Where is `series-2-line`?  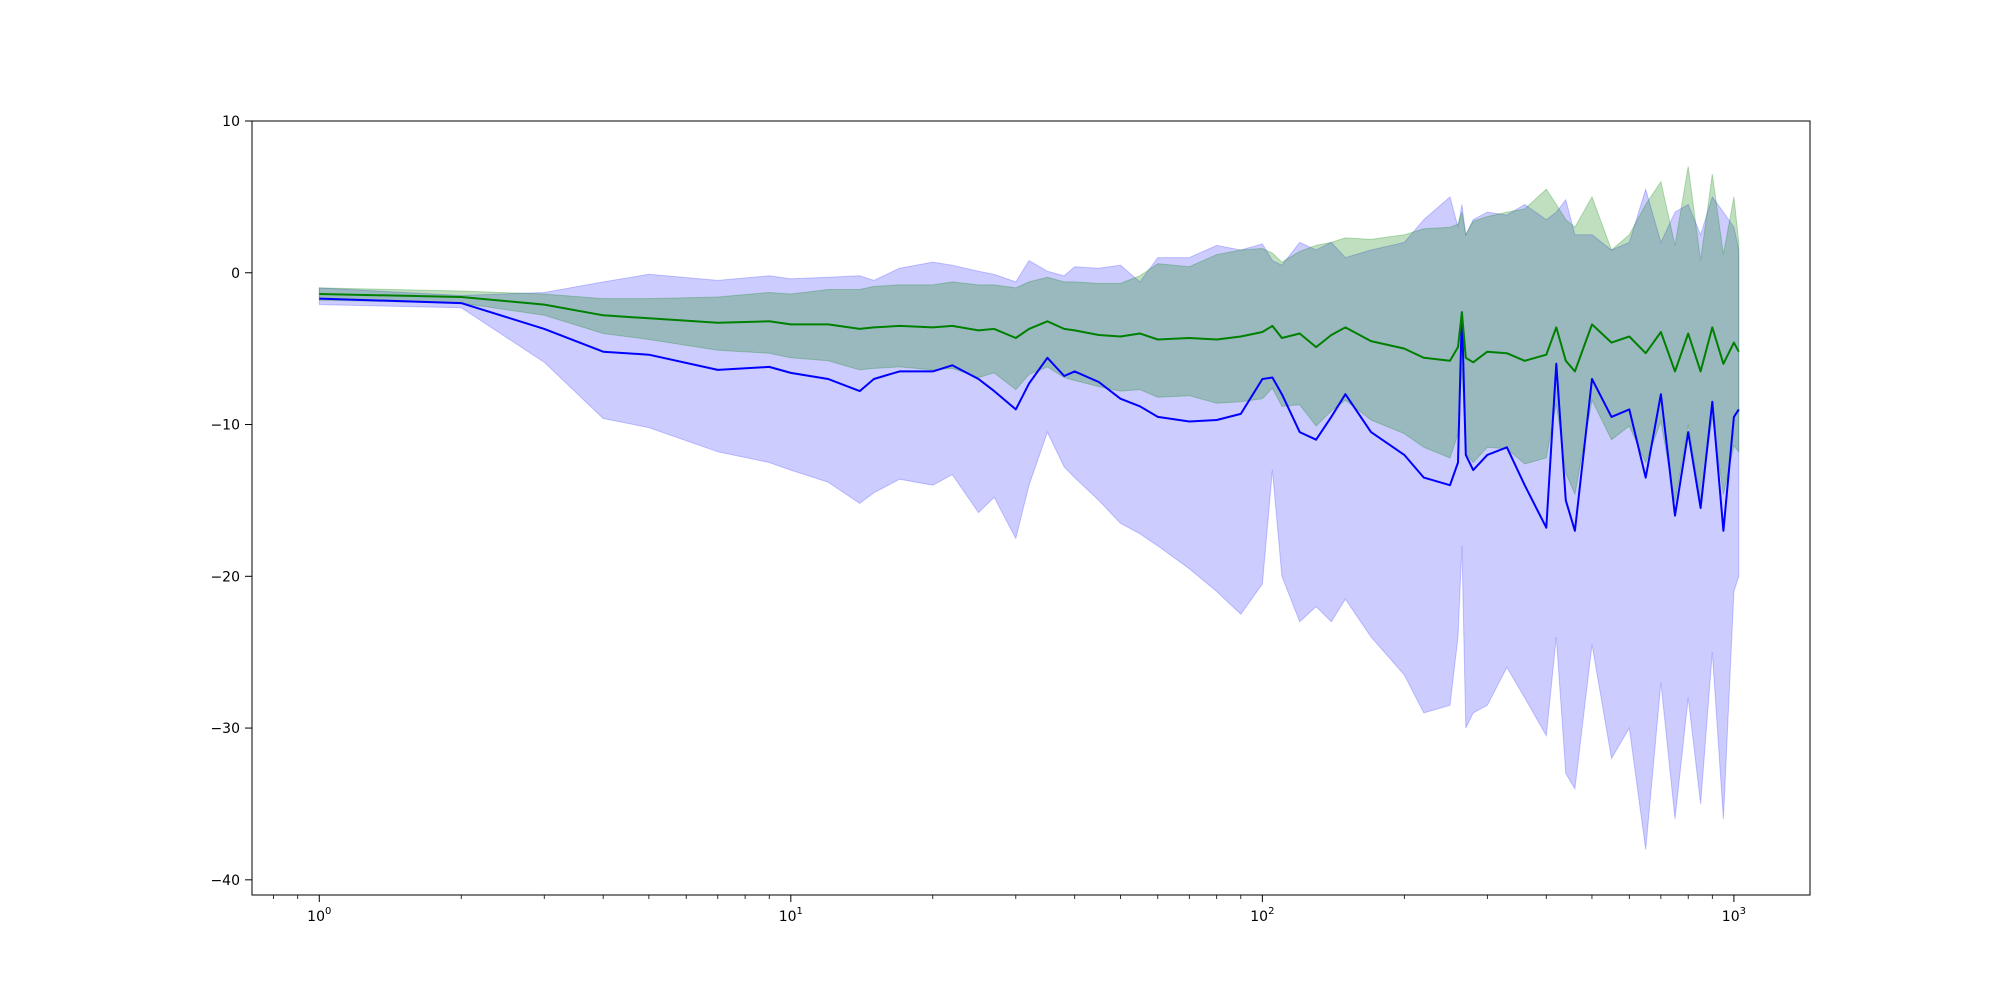
series-2-line is located at coordinates (1029, 333).